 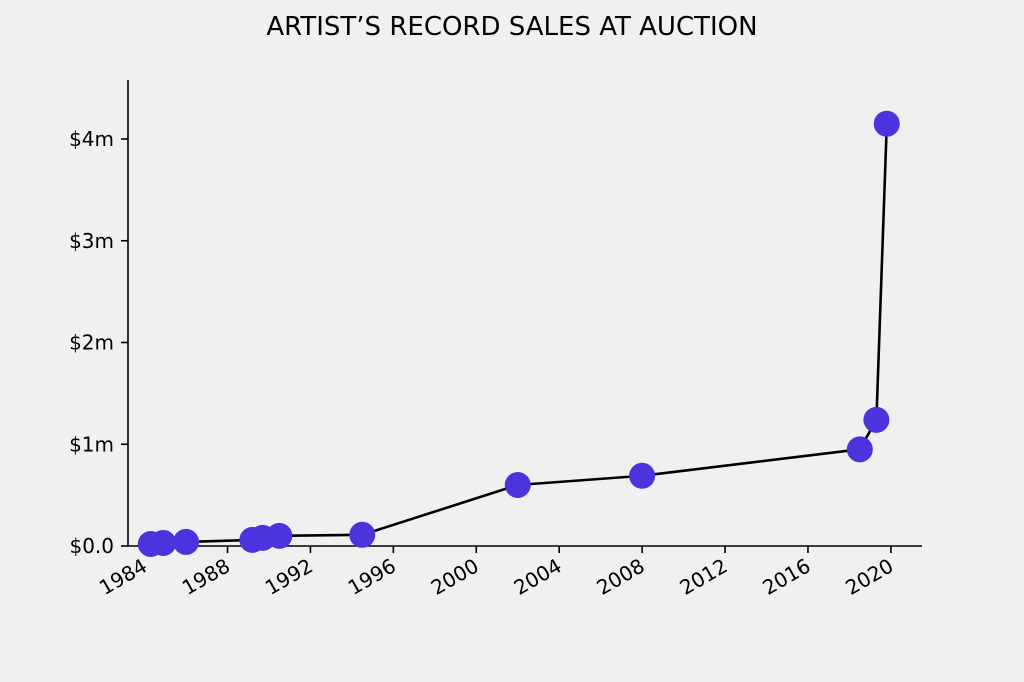 What do you see at coordinates (206, 577) in the screenshot?
I see `x-tick-label: 1988` at bounding box center [206, 577].